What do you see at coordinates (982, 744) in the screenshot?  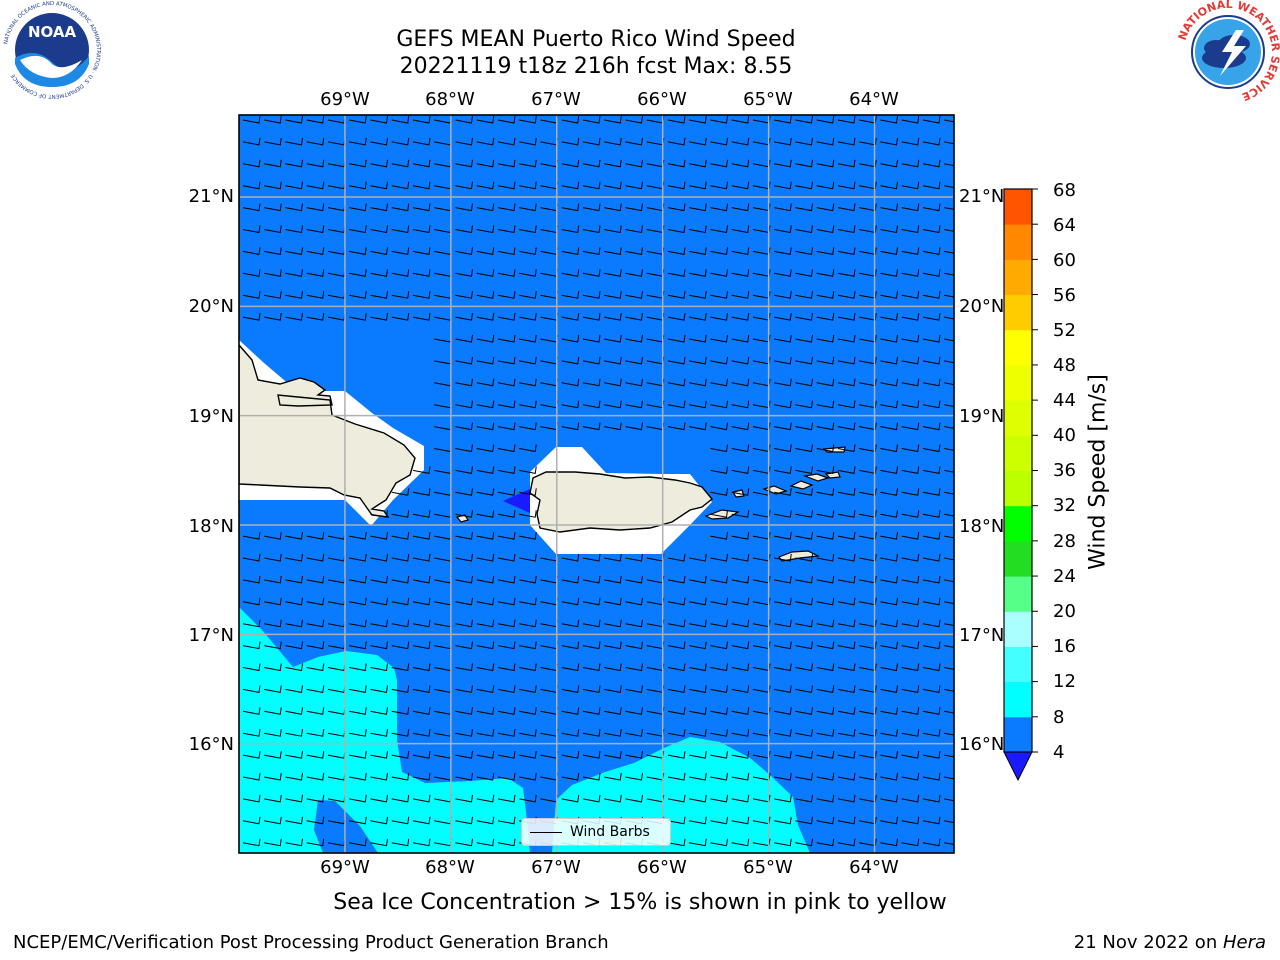 I see `lat-label-right-16n: 16°N` at bounding box center [982, 744].